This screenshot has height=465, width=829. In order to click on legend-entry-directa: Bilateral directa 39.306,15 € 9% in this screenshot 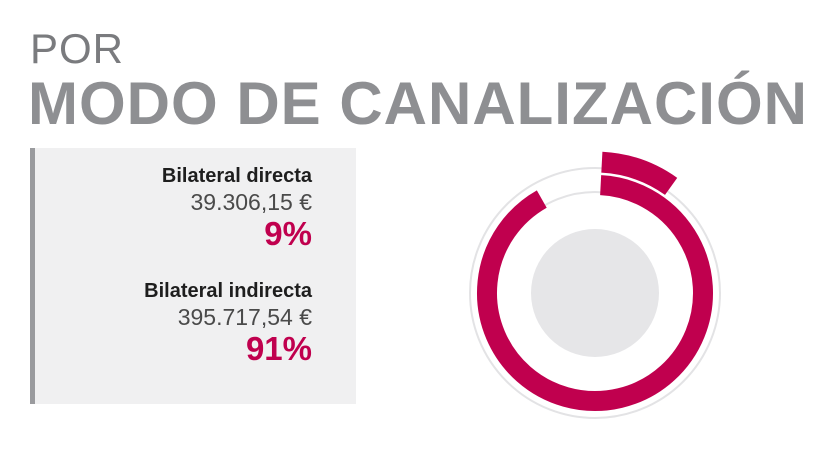, I will do `click(237, 208)`.